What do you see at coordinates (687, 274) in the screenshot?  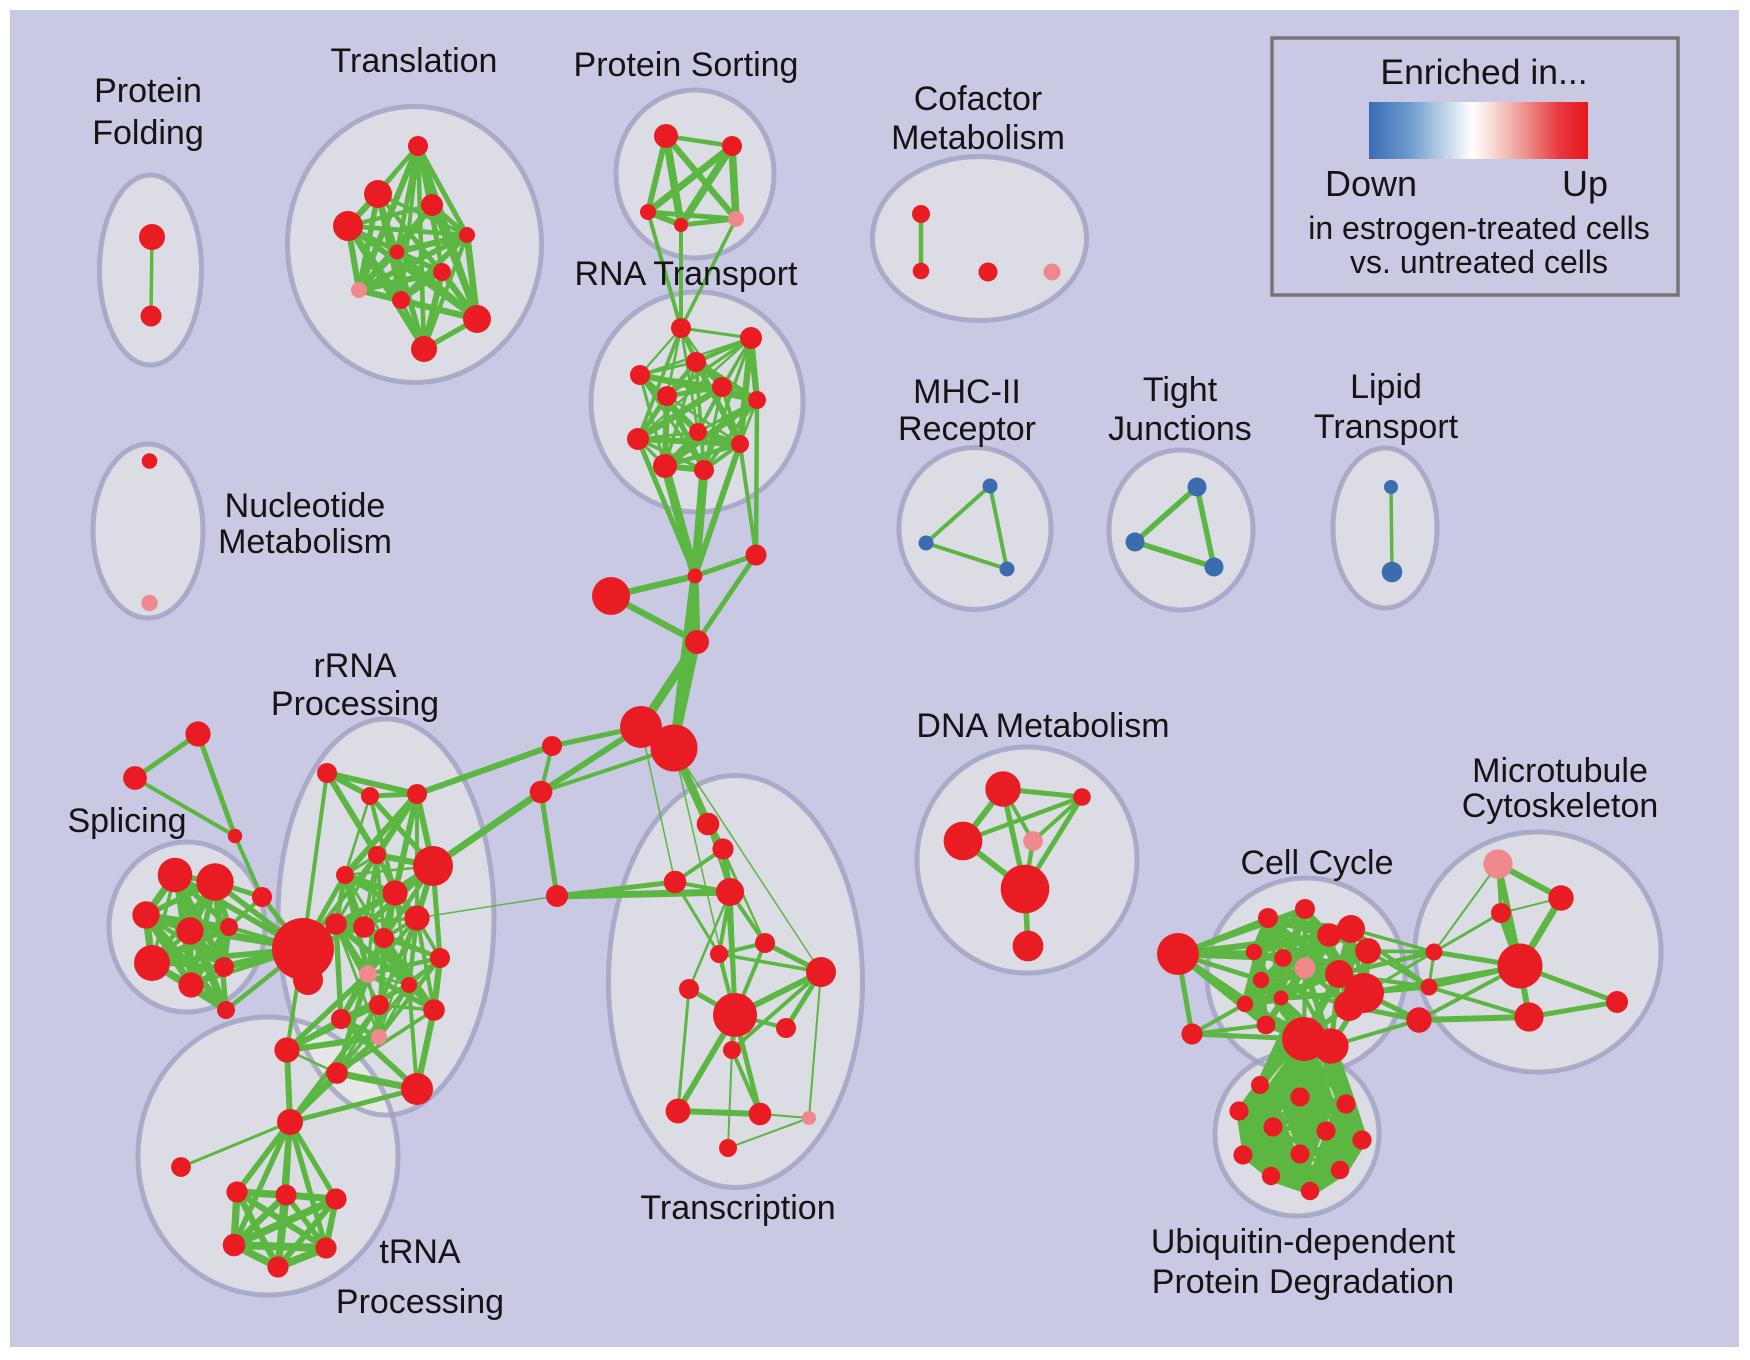 I see `svg-text: RNA Transport` at bounding box center [687, 274].